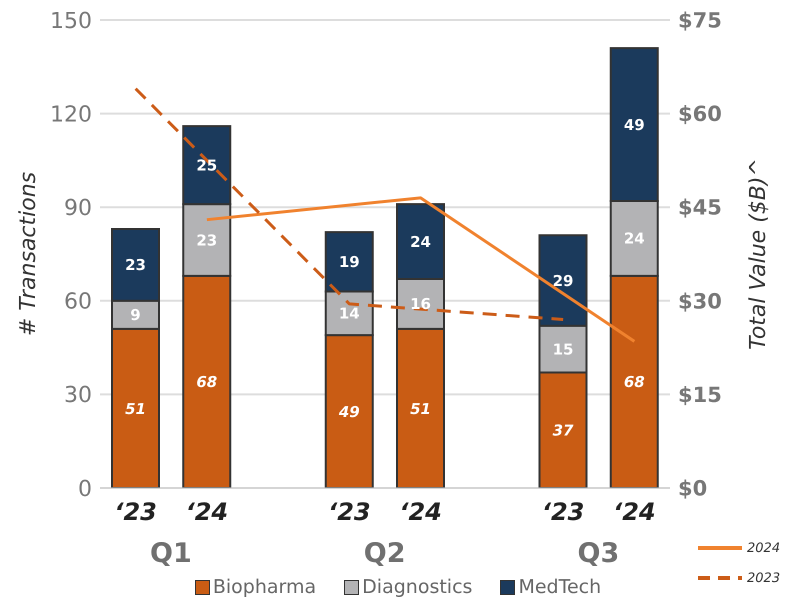 This screenshot has width=796, height=598. What do you see at coordinates (758, 254) in the screenshot?
I see `y2-axis-title: Total Value ($B)^` at bounding box center [758, 254].